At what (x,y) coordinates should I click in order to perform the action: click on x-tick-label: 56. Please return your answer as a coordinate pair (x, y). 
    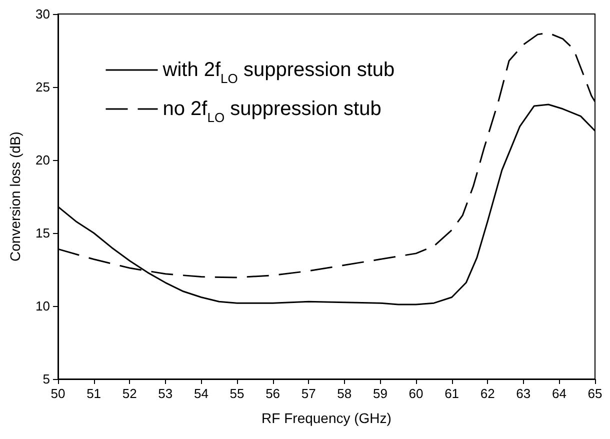
    Looking at the image, I should click on (273, 393).